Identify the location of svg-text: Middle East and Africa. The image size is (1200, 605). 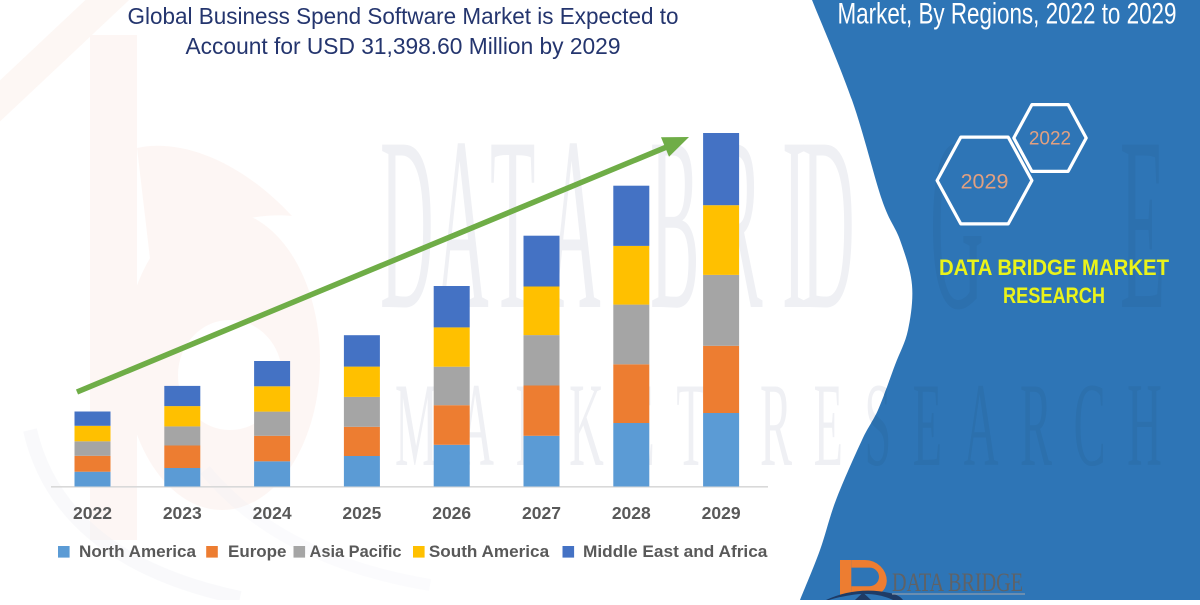
(675, 551).